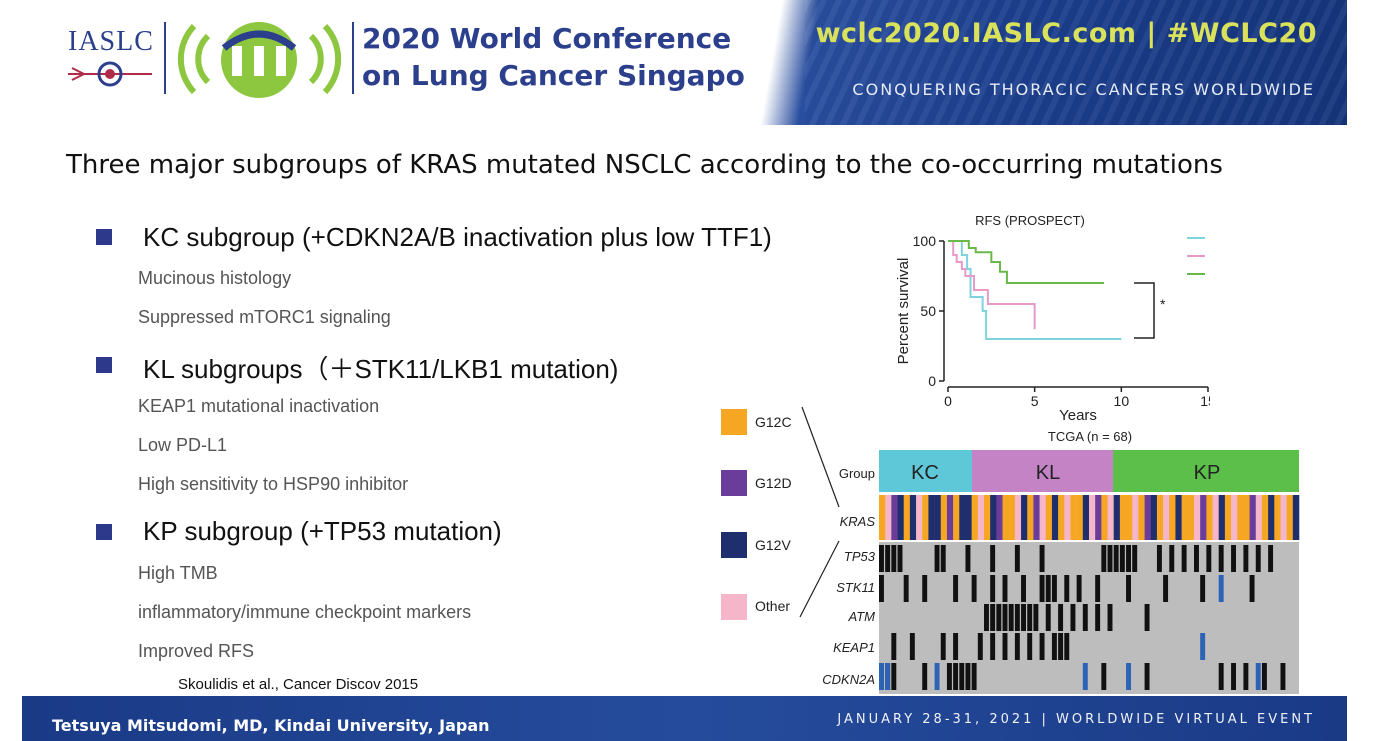  I want to click on kp-subgroup-heading: KP subgroup (+TP53 mutation), so click(322, 531).